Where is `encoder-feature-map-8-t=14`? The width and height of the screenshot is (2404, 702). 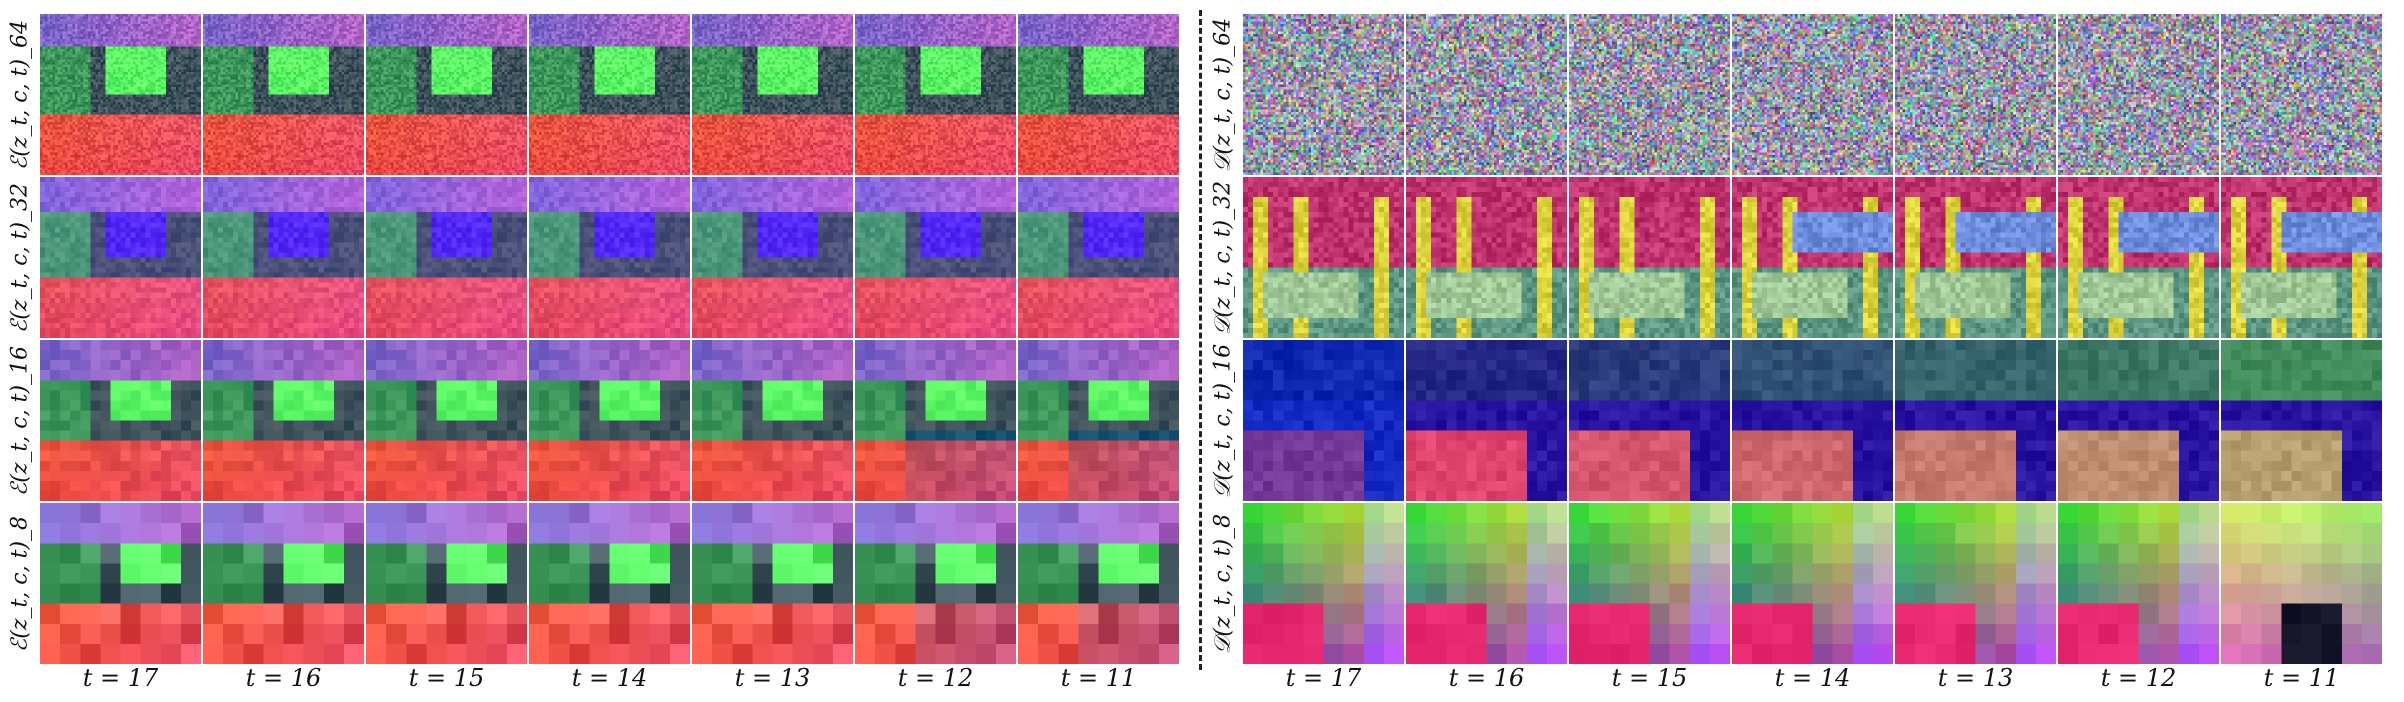 encoder-feature-map-8-t=14 is located at coordinates (609, 583).